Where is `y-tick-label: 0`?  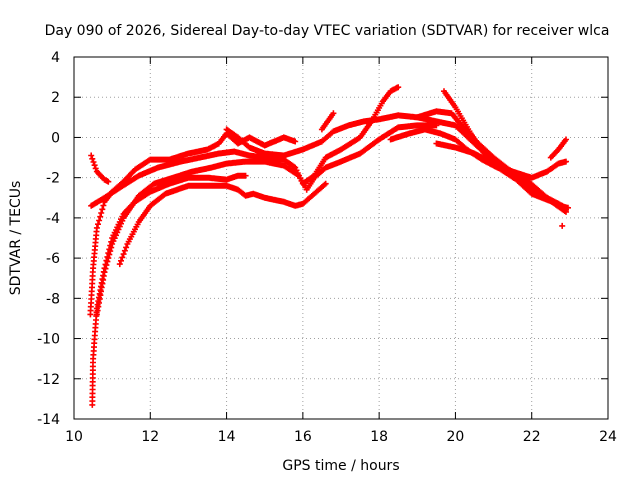
y-tick-label: 0 is located at coordinates (55, 138).